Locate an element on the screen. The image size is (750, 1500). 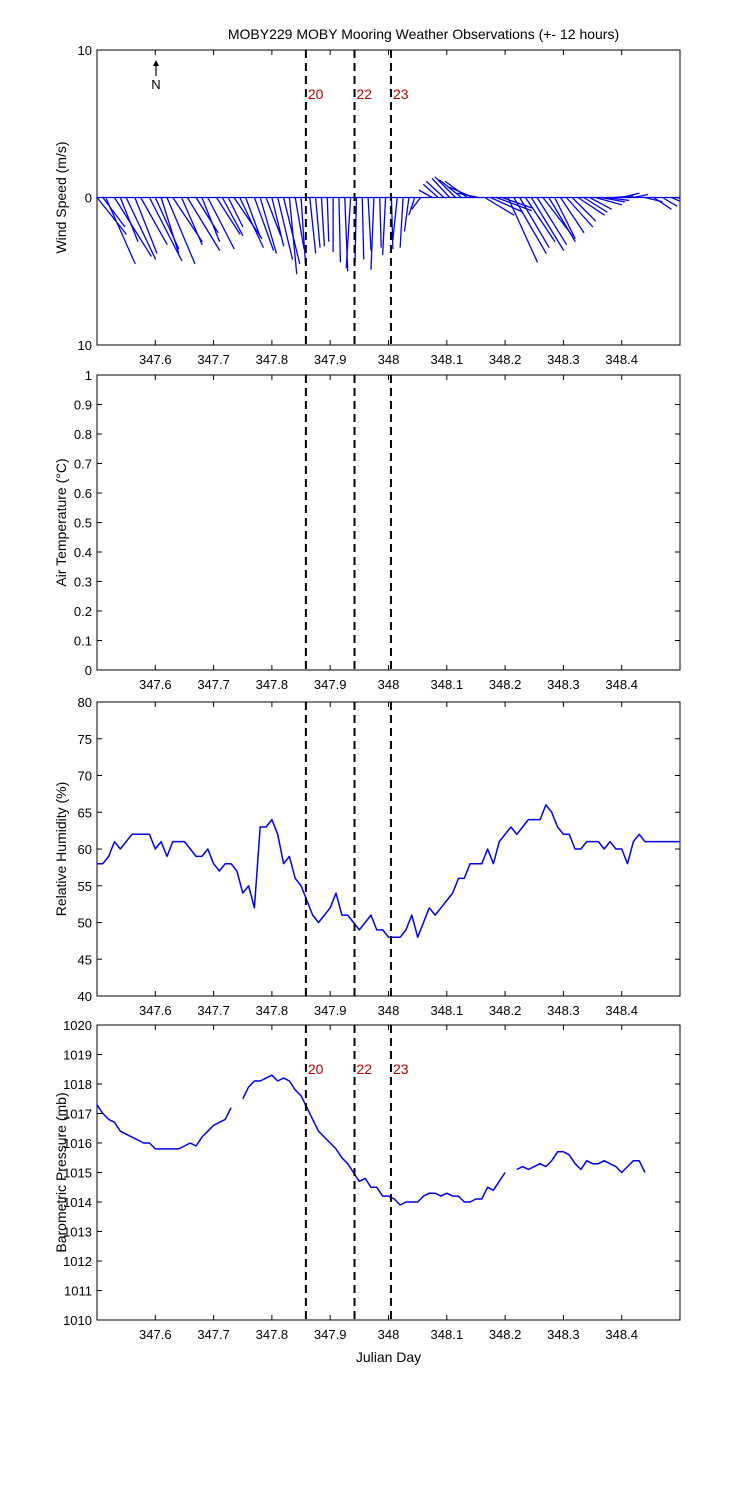
y-tick-label: 0.7 is located at coordinates (83, 464).